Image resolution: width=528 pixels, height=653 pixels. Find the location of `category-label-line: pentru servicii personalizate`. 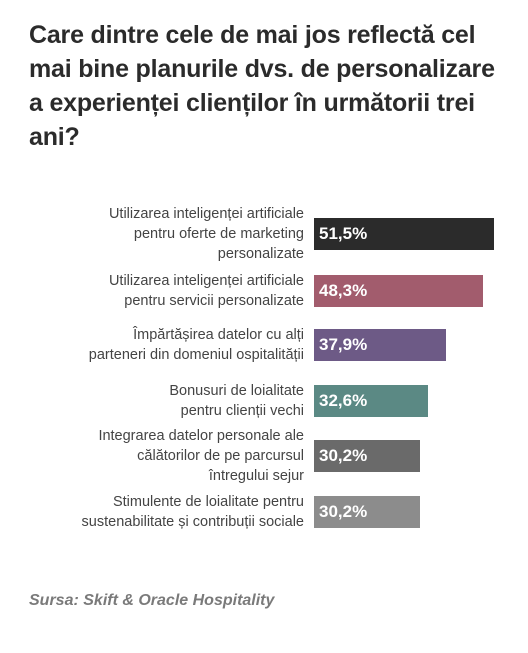

category-label-line: pentru servicii personalizate is located at coordinates (214, 301).